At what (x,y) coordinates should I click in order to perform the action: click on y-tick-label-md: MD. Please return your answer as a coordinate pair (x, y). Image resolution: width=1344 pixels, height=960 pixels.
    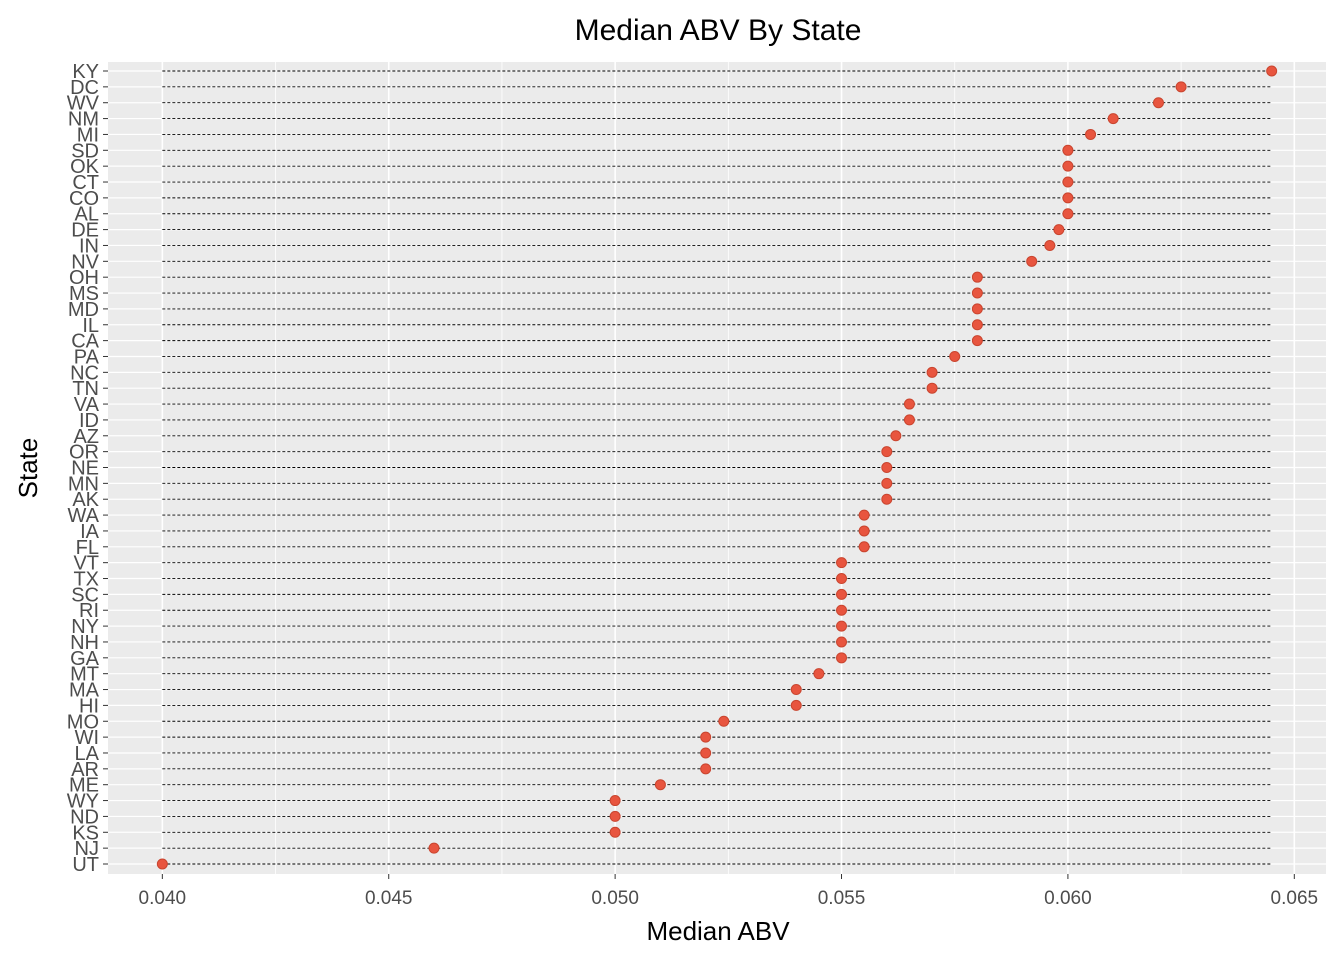
    Looking at the image, I should click on (83, 310).